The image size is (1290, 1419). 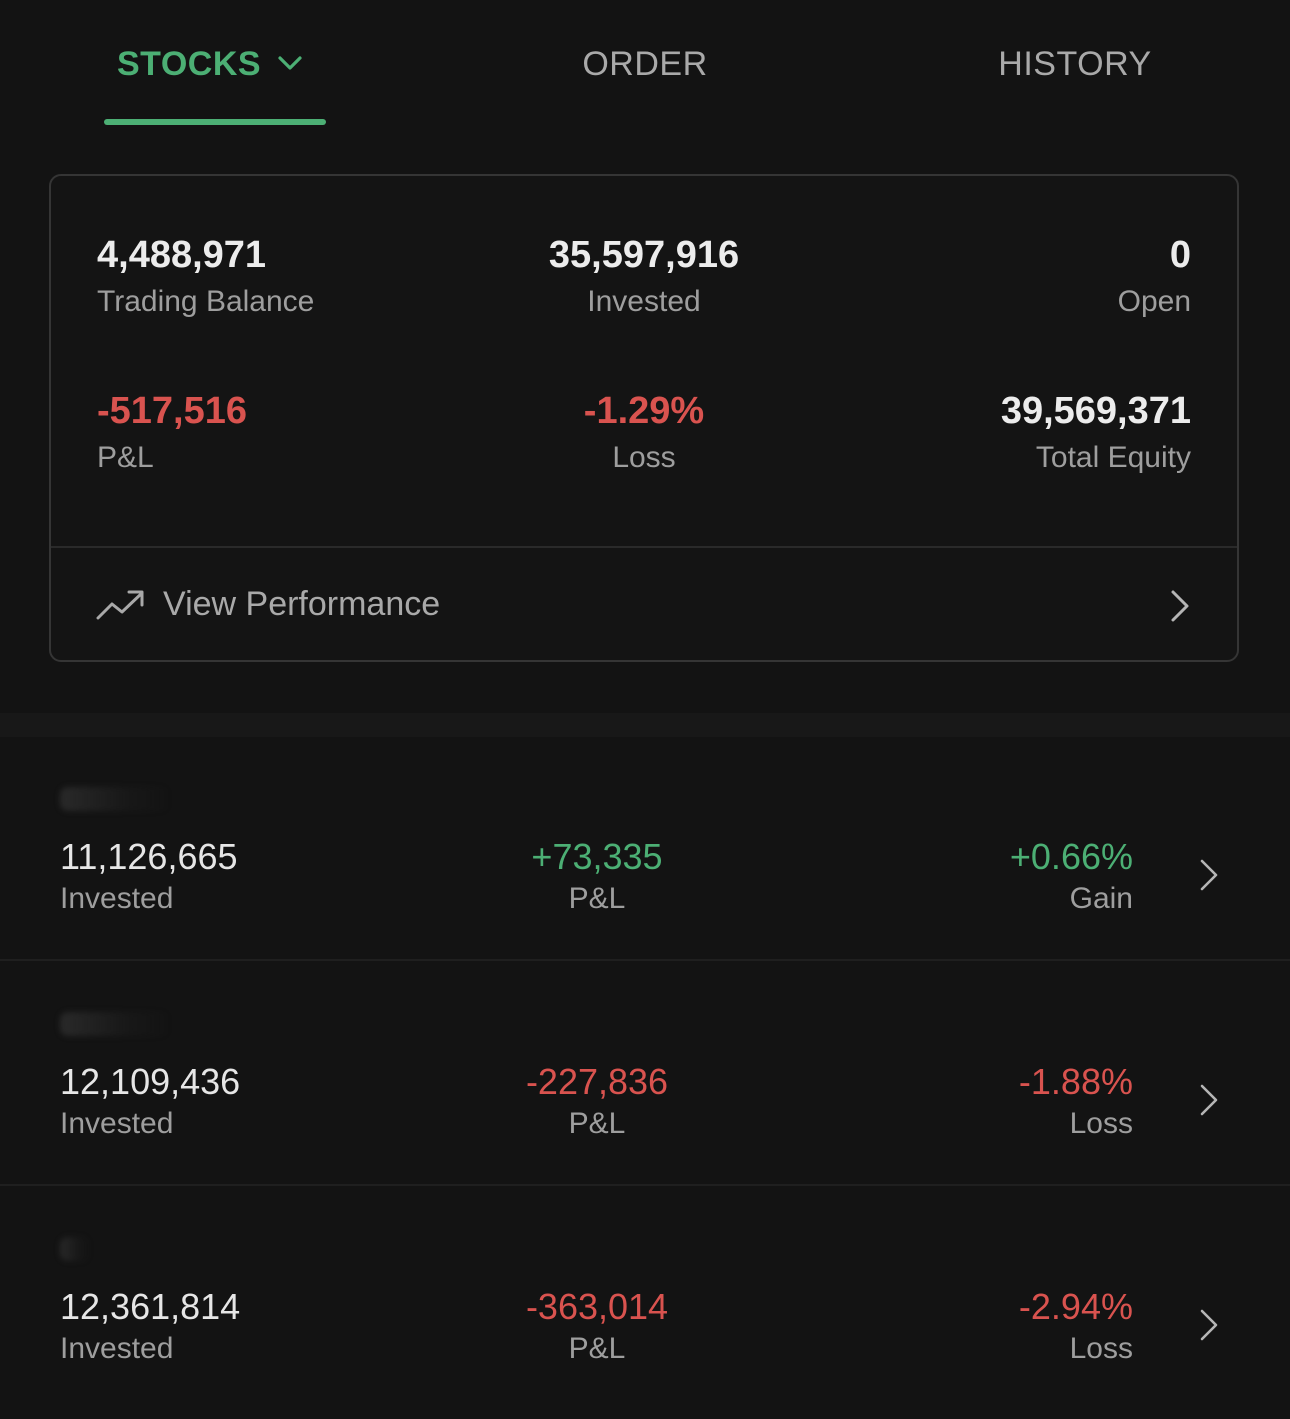 I want to click on loss-stat: -1.29% Loss, so click(x=644, y=433).